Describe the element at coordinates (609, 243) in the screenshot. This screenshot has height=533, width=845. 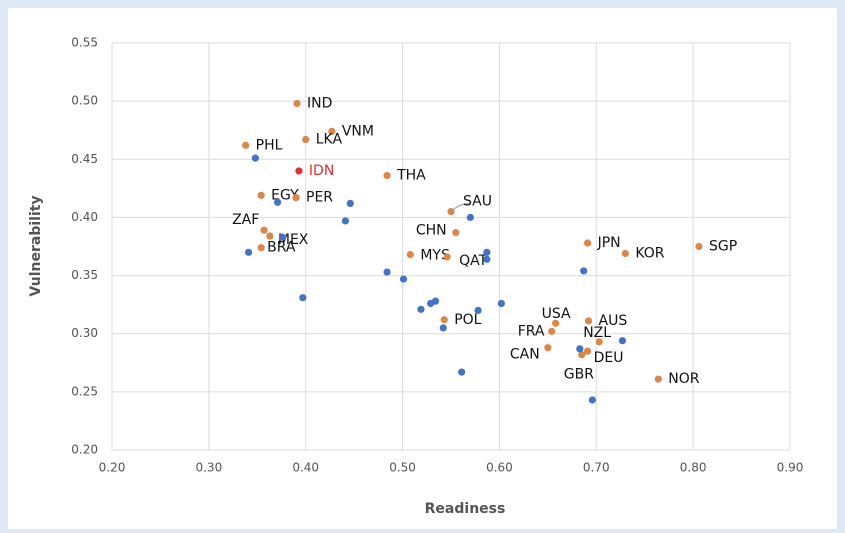
I see `point-label: JPN` at that location.